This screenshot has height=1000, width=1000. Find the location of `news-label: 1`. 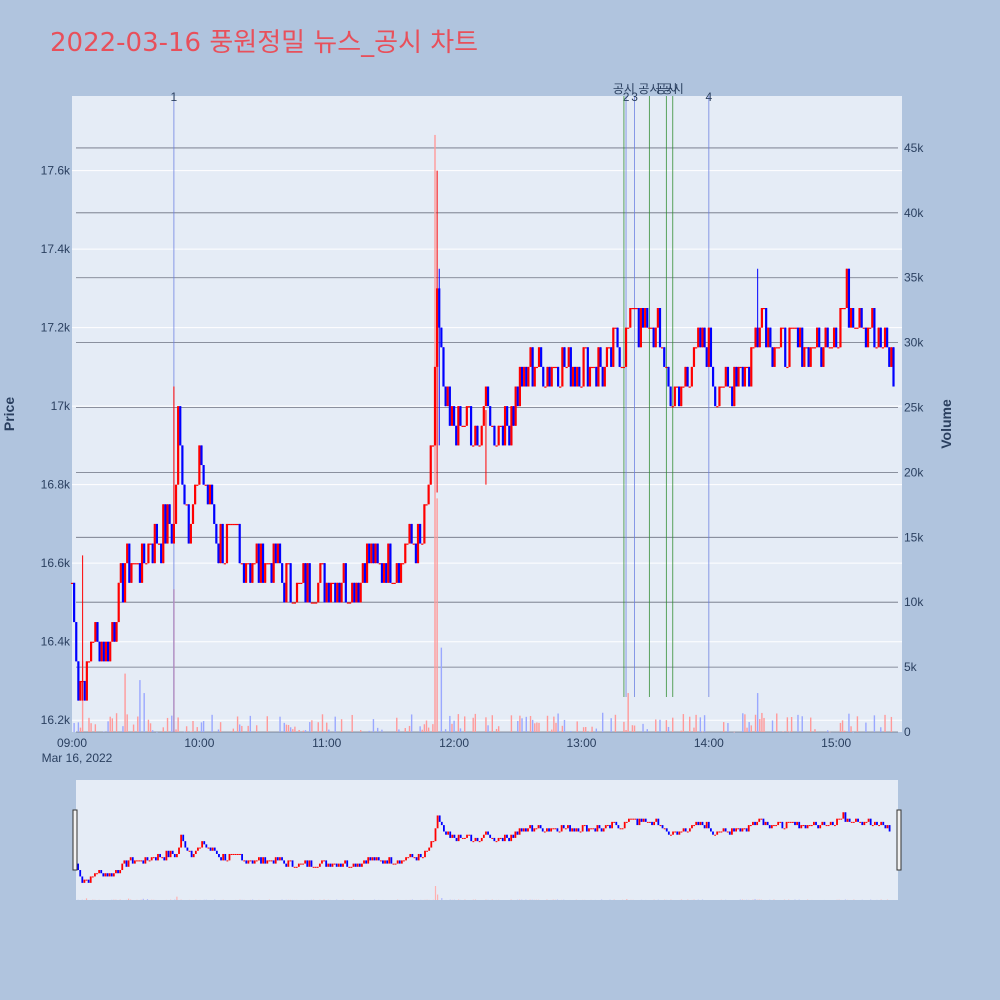

news-label: 1 is located at coordinates (174, 97).